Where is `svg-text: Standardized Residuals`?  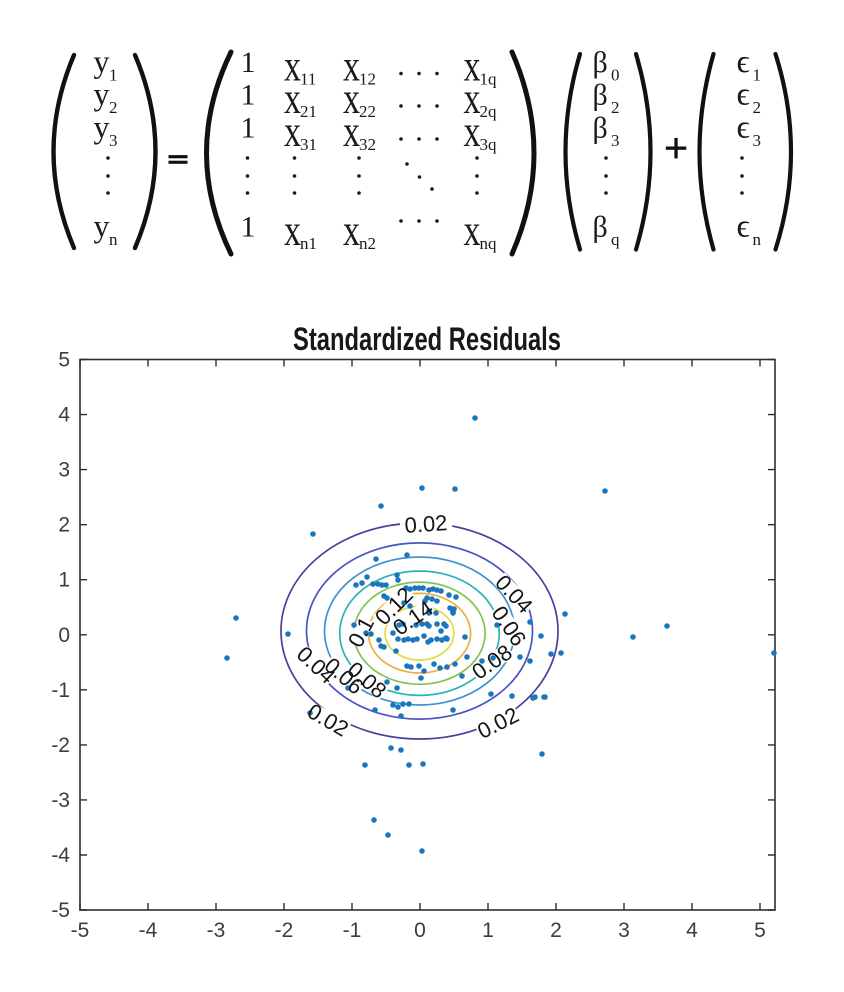
svg-text: Standardized Residuals is located at coordinates (427, 339).